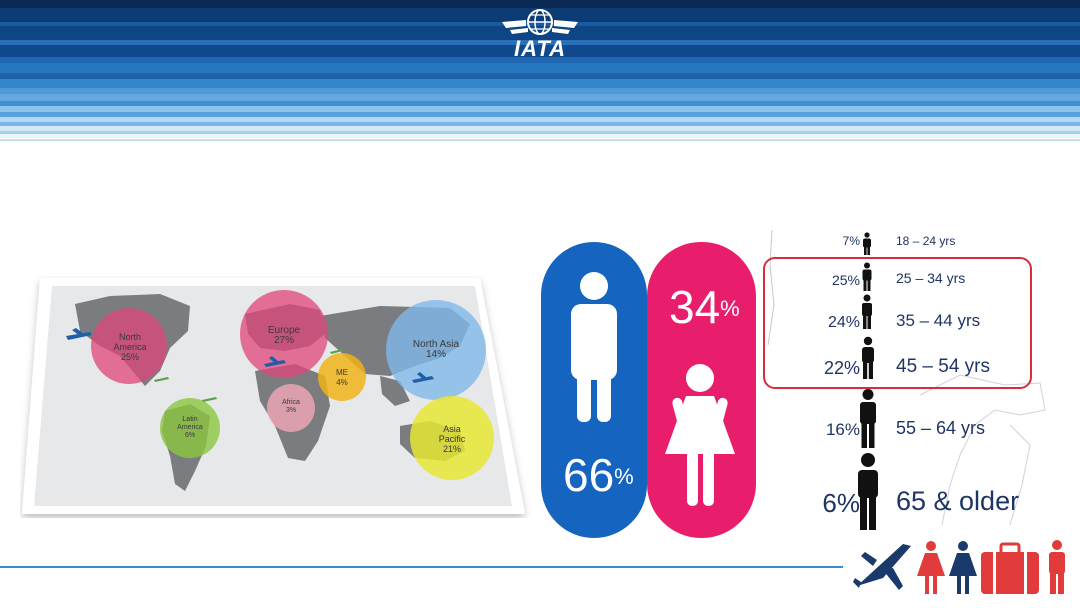  I want to click on age-highlight-box, so click(897, 323).